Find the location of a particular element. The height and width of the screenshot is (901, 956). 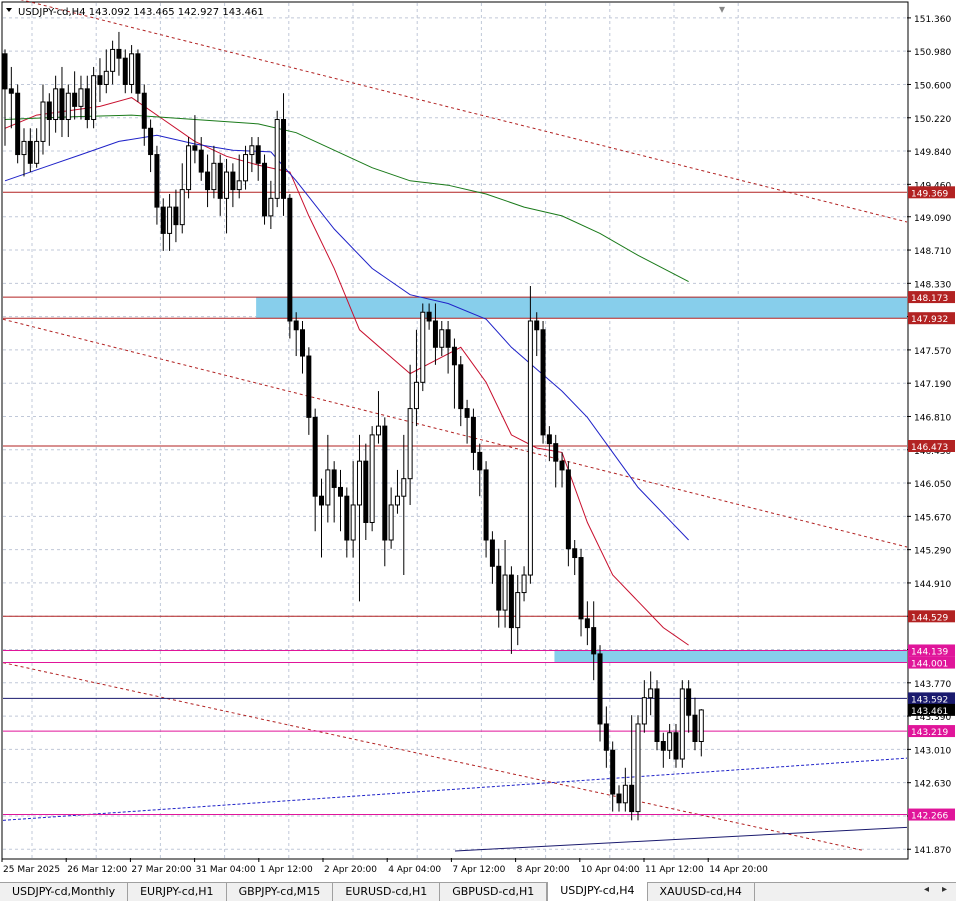

y-tick-label: 146.810 is located at coordinates (932, 418).